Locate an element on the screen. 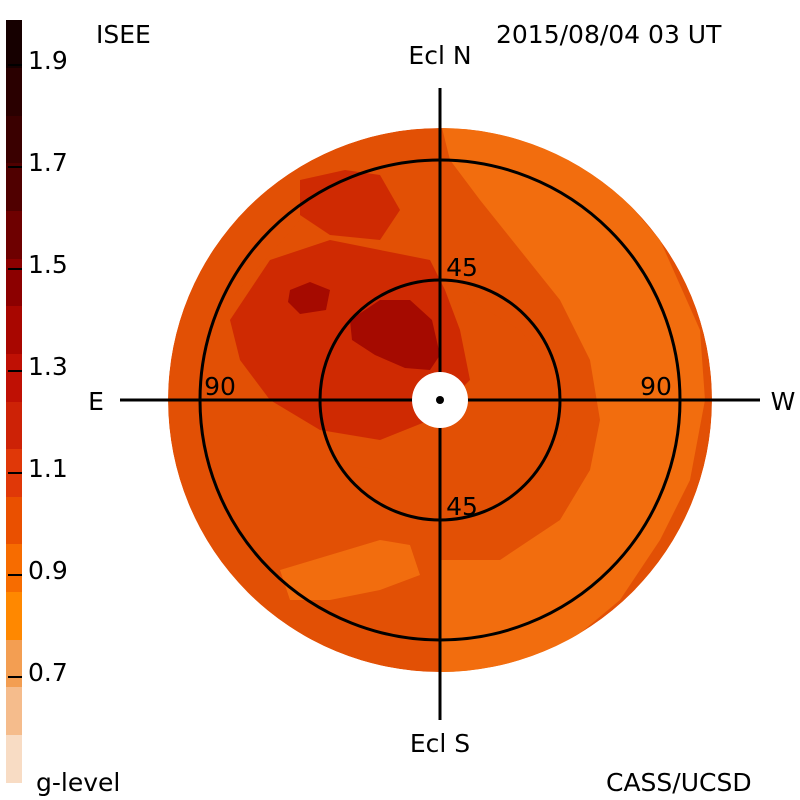 This screenshot has height=800, width=800. colorbar-tick-label: 1.7 is located at coordinates (48, 162).